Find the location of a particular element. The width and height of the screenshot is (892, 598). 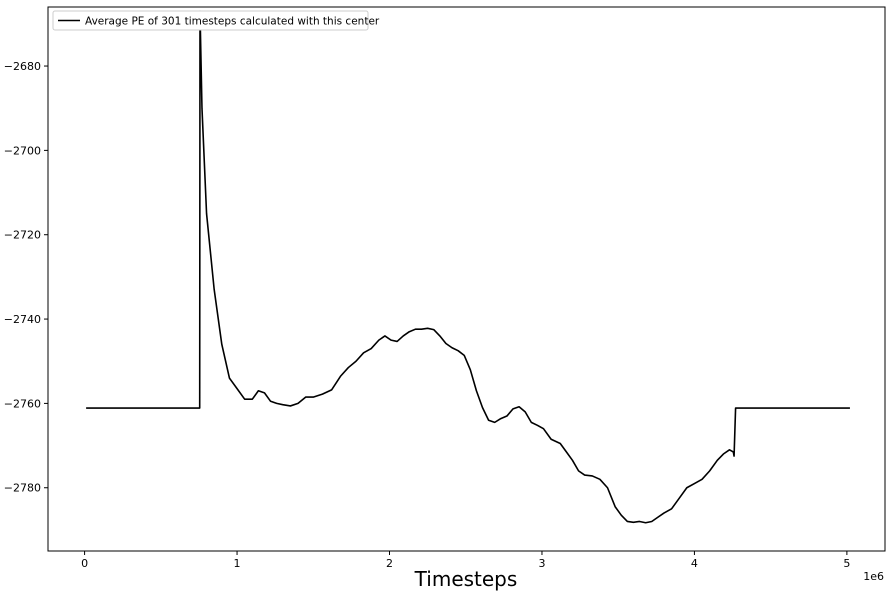

x-offset-text: 1e6 is located at coordinates (873, 576).